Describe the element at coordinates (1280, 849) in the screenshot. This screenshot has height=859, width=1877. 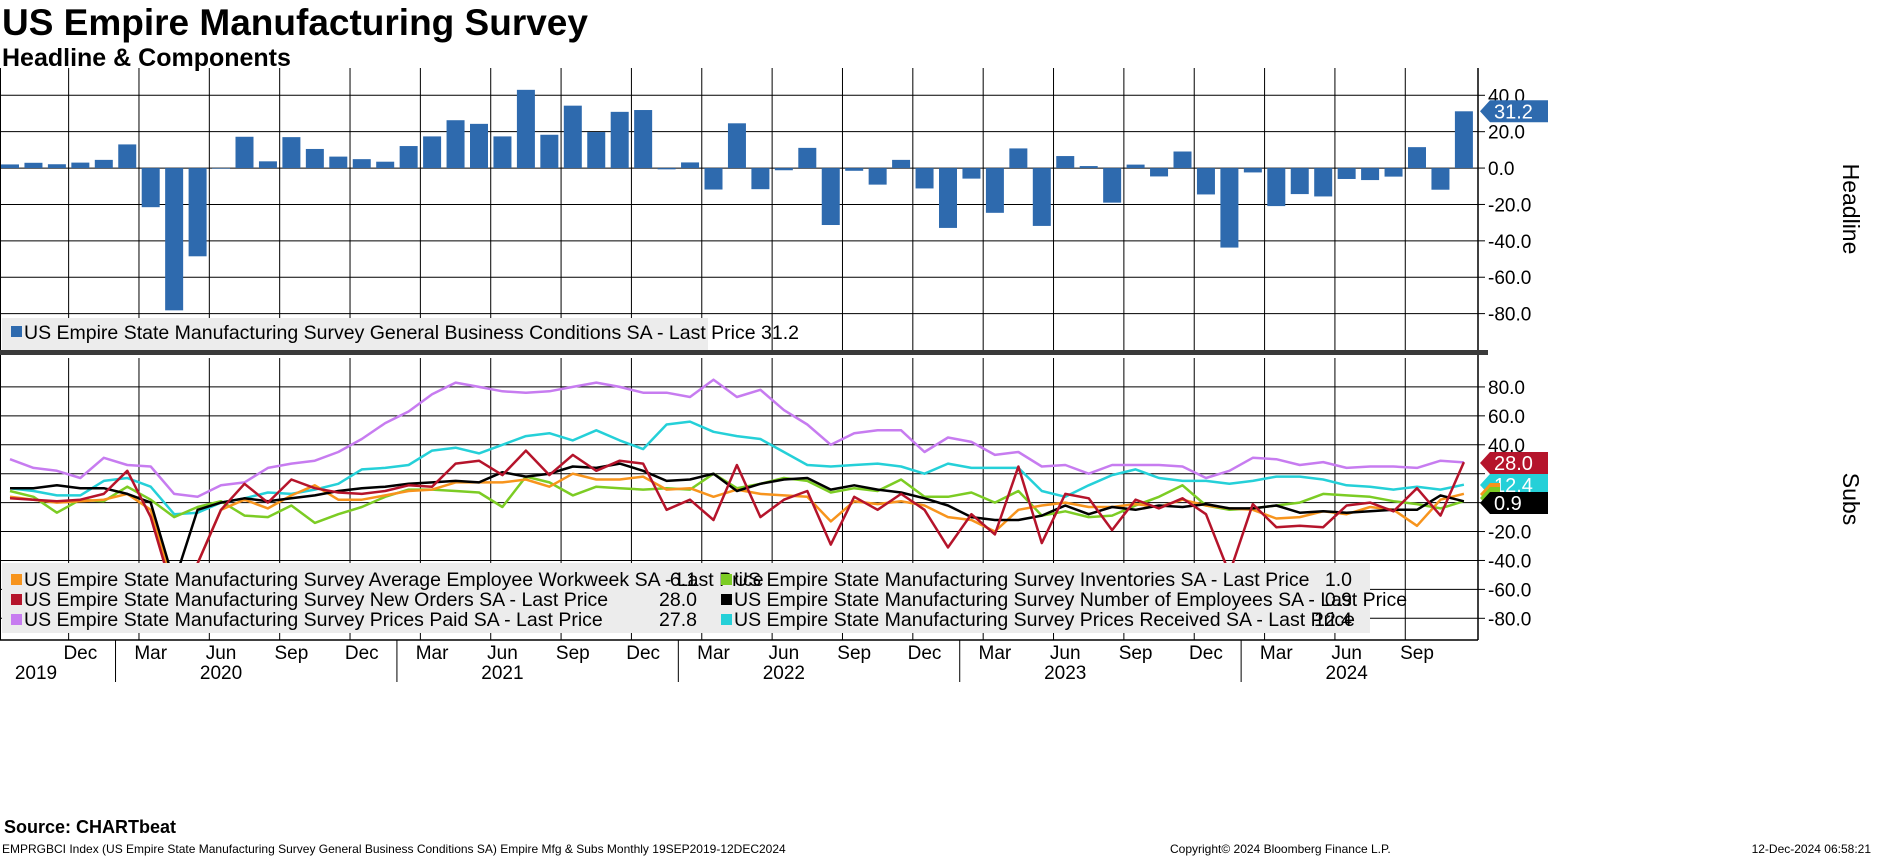
I see `footer-copyright: Copyright© 2024 Bloomberg Finance L.P.` at that location.